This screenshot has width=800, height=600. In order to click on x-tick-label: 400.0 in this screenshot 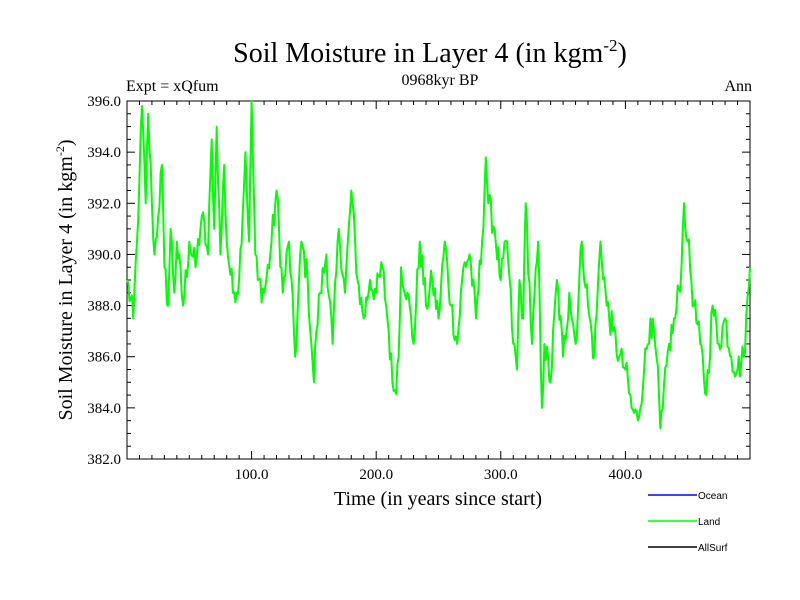, I will do `click(626, 475)`.